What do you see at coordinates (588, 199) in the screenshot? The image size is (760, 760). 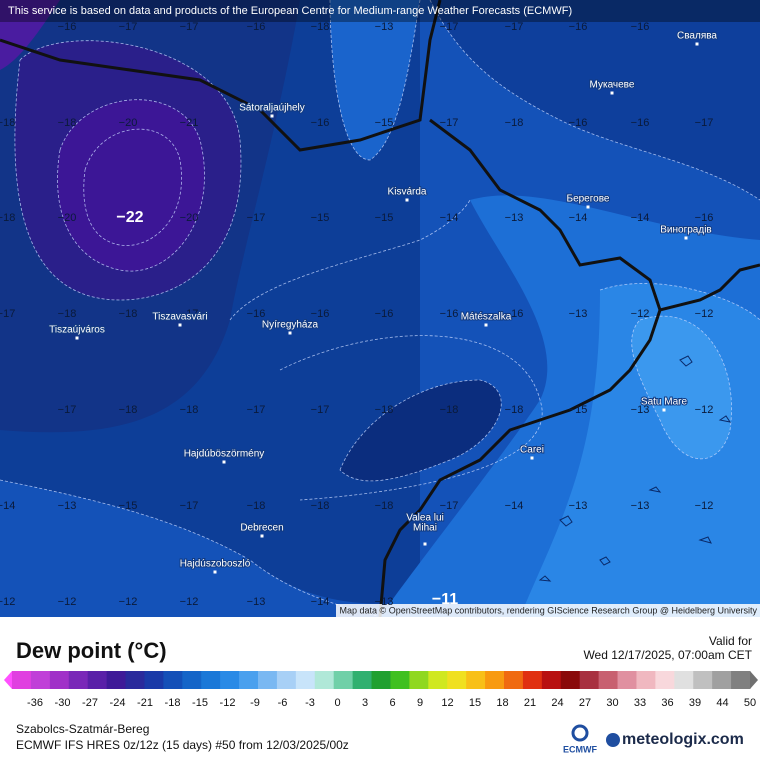 I see `city-label: Берегове` at bounding box center [588, 199].